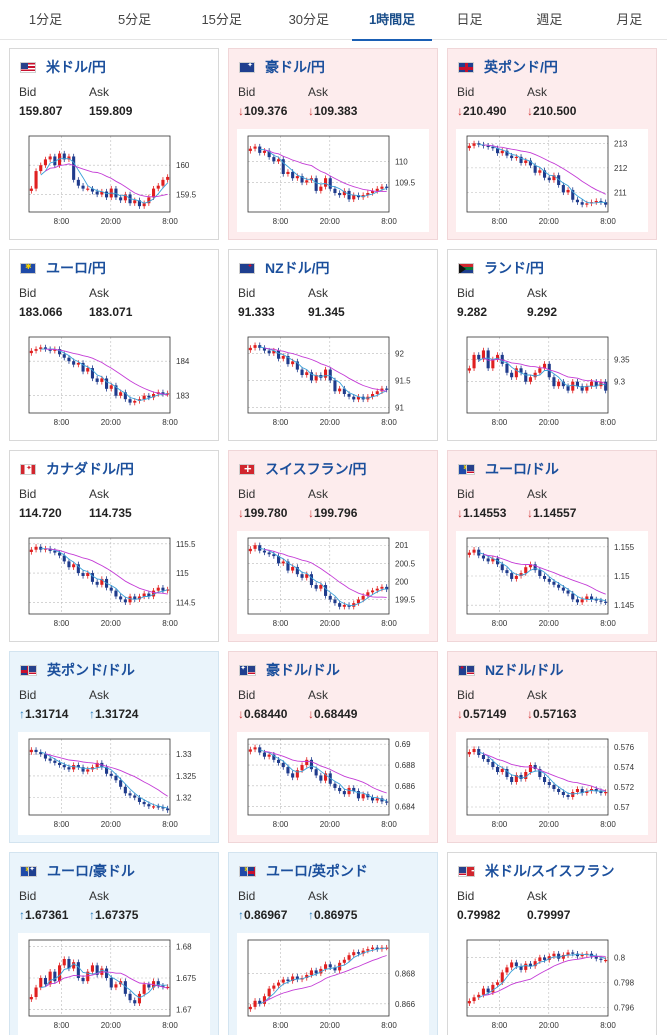 This screenshot has width=667, height=1035. I want to click on price-chart: 110 109.5 8:00 20:00 8:00, so click(333, 180).